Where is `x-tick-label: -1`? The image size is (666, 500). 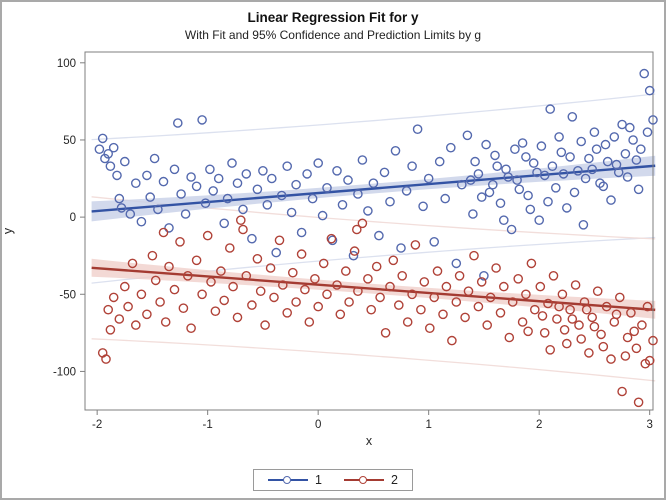 x-tick-label: -1 is located at coordinates (208, 425).